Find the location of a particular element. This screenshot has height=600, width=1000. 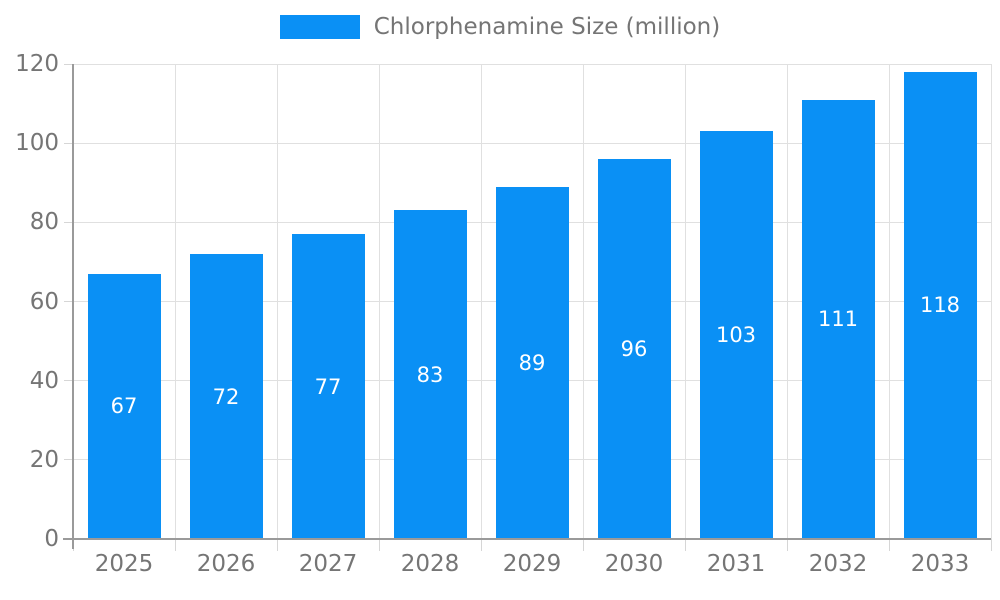

x-axis-tick-label: 2026 is located at coordinates (226, 564).